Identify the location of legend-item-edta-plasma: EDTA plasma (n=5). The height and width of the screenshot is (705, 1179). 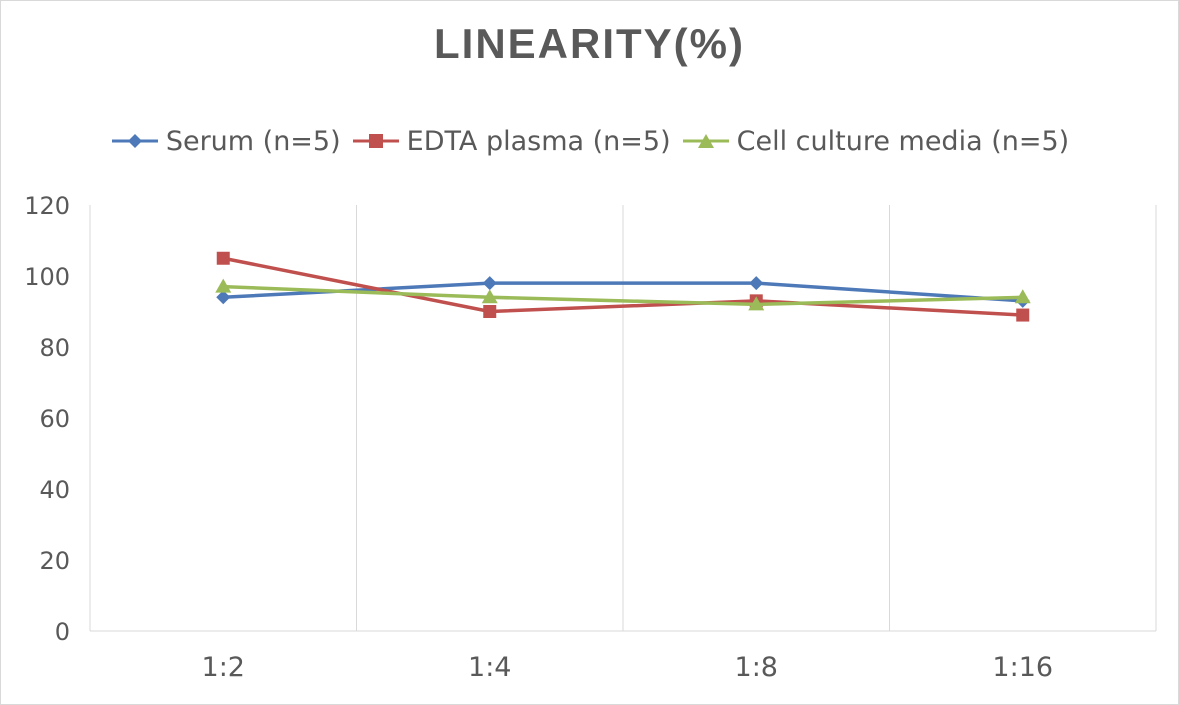
(511, 141).